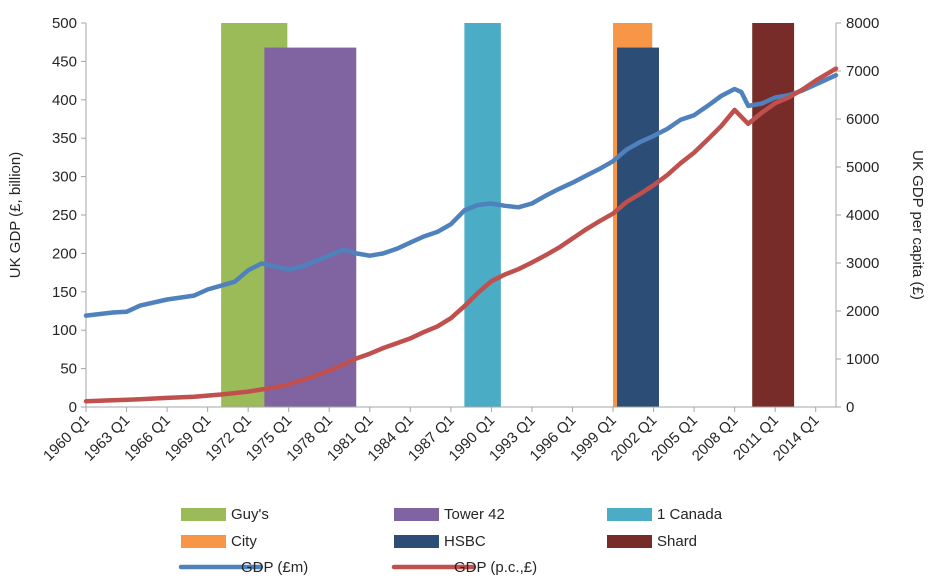 Image resolution: width=931 pixels, height=584 pixels. Describe the element at coordinates (862, 23) in the screenshot. I see `y-right-tick-label: 8000` at that location.